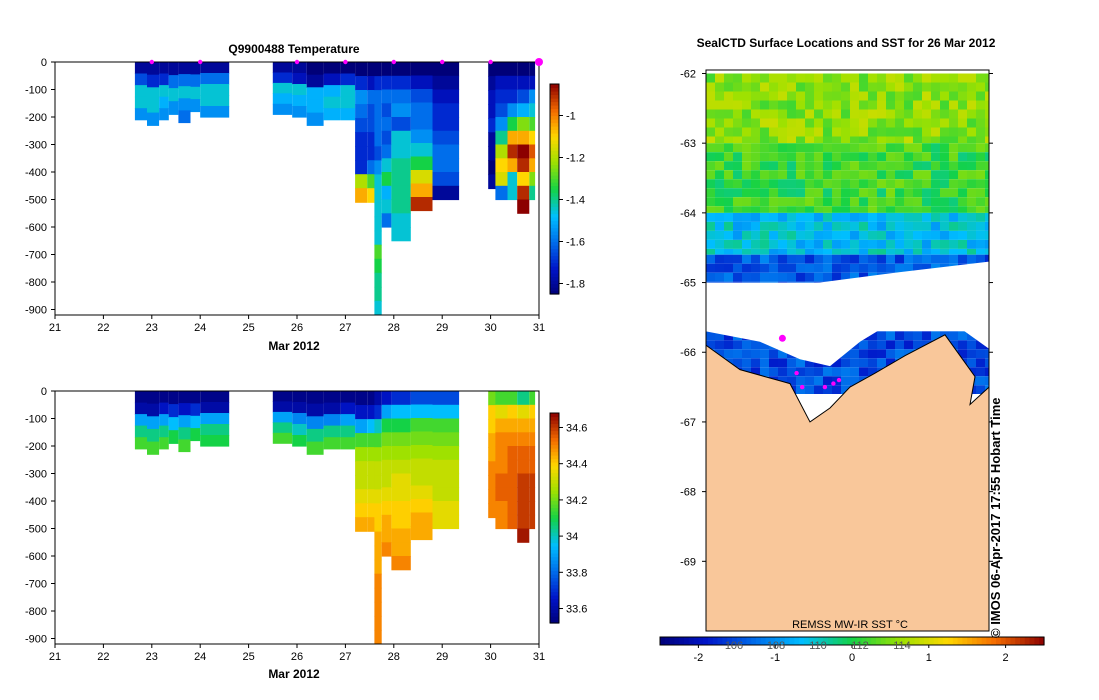  Describe the element at coordinates (490, 328) in the screenshot. I see `temperature-x-tick-label: 30` at that location.